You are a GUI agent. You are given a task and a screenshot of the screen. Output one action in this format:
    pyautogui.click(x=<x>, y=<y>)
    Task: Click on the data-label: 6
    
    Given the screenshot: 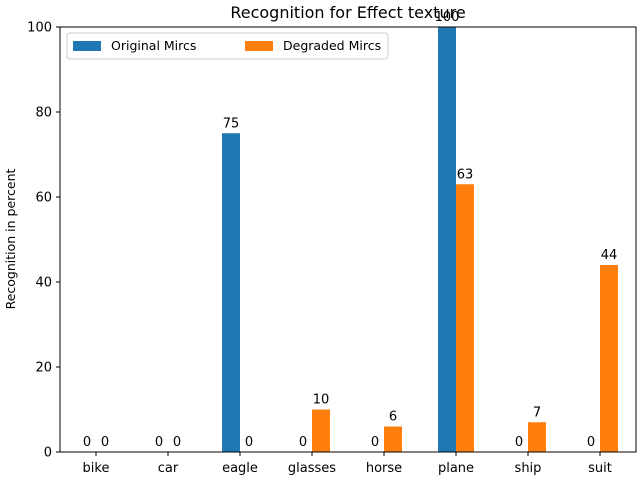 What is the action you would take?
    pyautogui.click(x=393, y=417)
    